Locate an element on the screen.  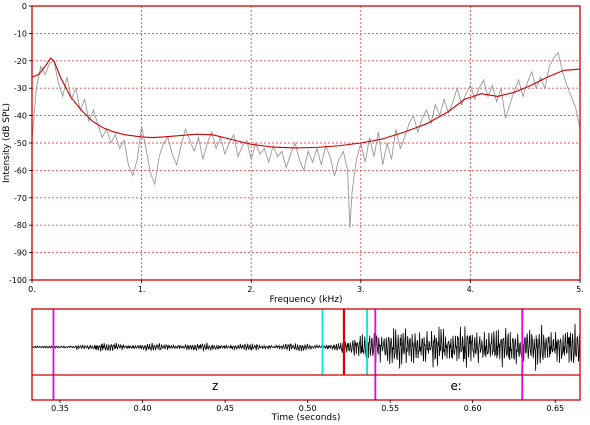
spectrum-y-ticks: 0 -10 -20 -30 -40 -50 -60 -70 -80 -90 -100 is located at coordinates (20, 143).